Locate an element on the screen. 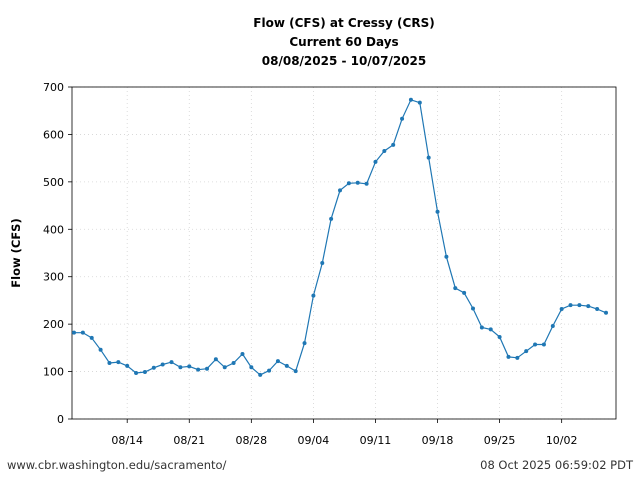 The width and height of the screenshot is (640, 480). y-tick-label: 300 is located at coordinates (53, 277).